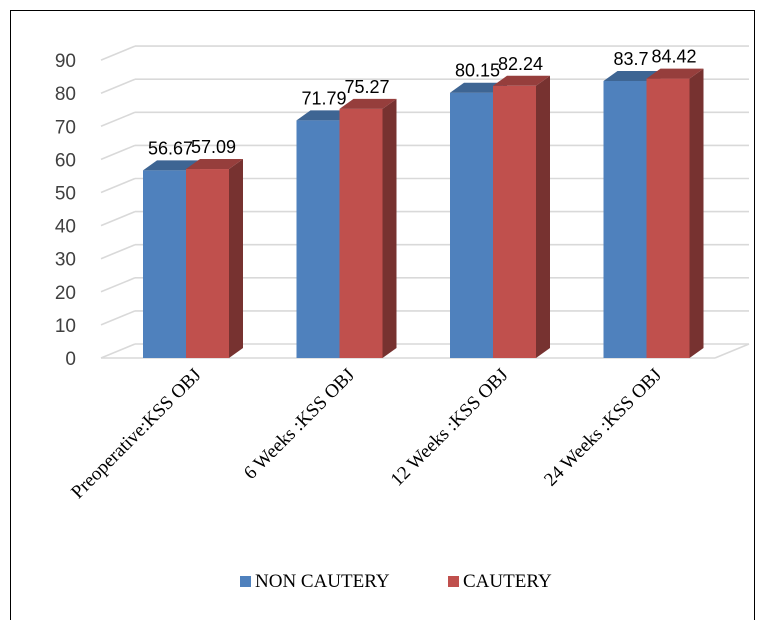 This screenshot has width=766, height=620. Describe the element at coordinates (453, 581) in the screenshot. I see `legend-swatch-cautery` at that location.